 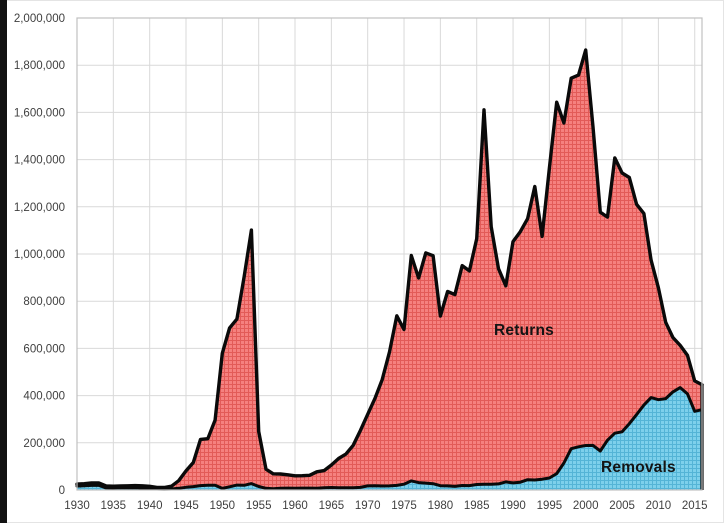 I want to click on svg-text: 1945, so click(x=186, y=506).